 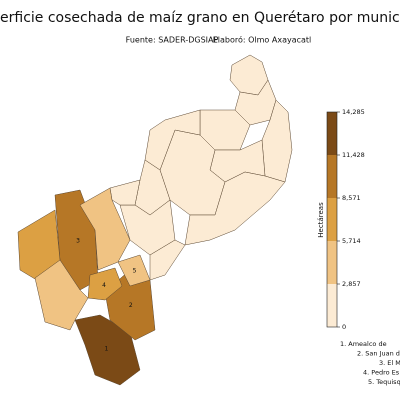 I want to click on colorbar-tick-label: 14,285, so click(x=353, y=112).